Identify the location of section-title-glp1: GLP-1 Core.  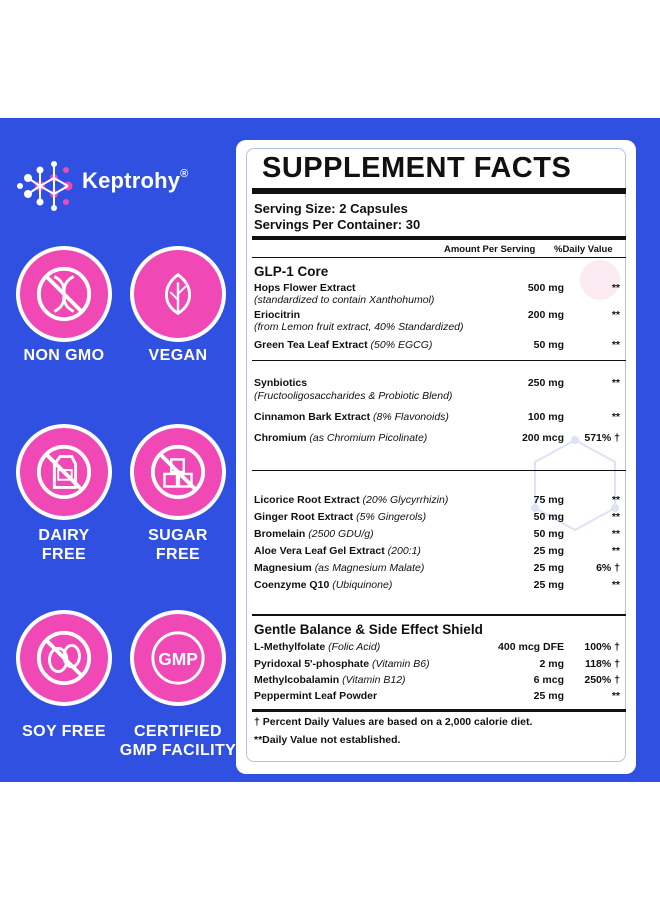
(291, 271).